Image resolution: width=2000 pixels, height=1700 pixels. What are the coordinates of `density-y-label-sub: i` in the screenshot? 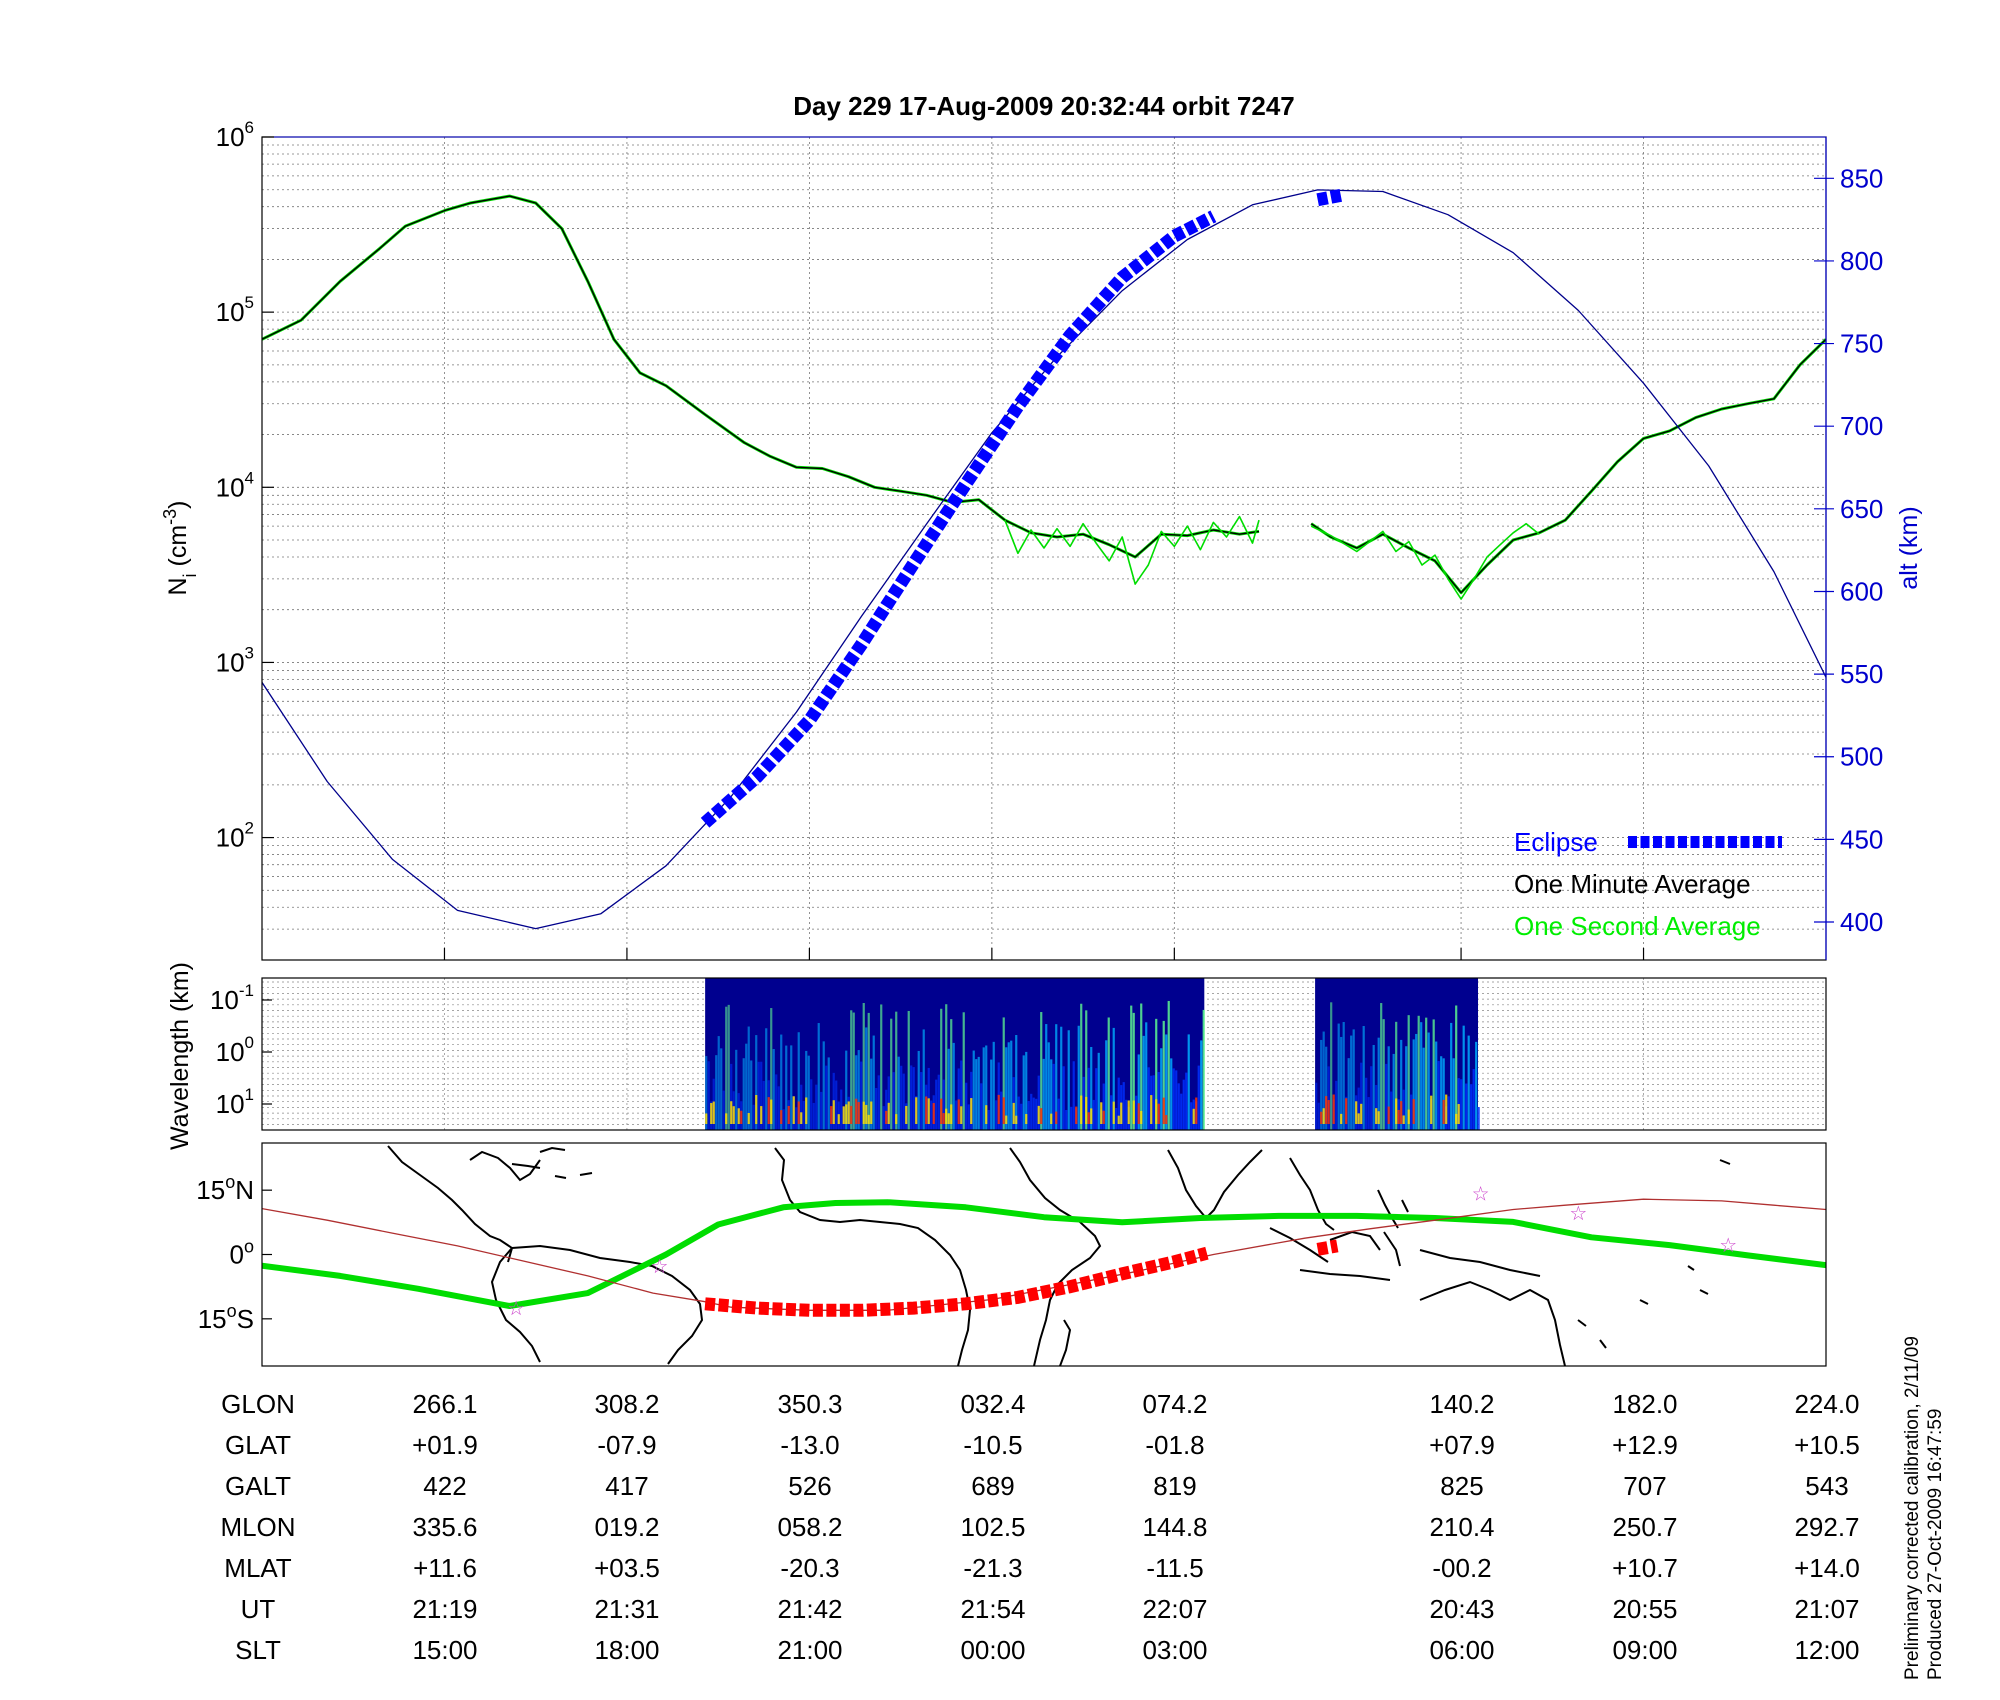 It's located at (190, 575).